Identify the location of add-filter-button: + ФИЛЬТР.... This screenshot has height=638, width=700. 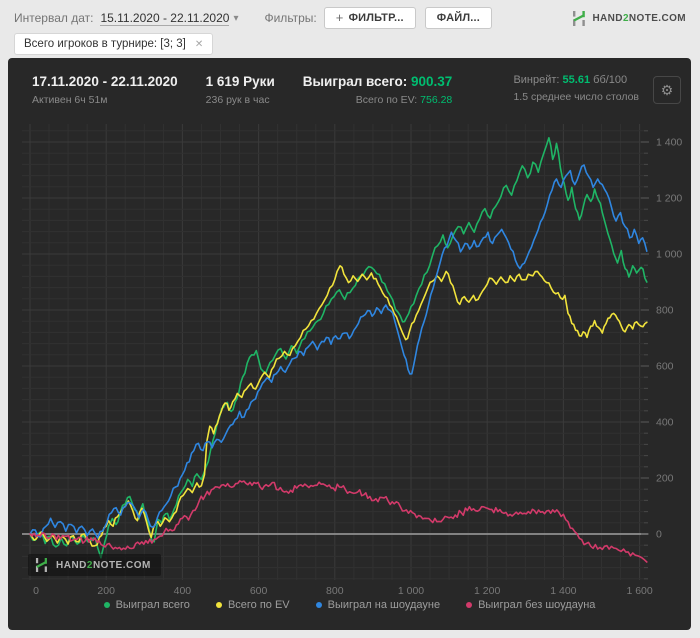
(369, 18).